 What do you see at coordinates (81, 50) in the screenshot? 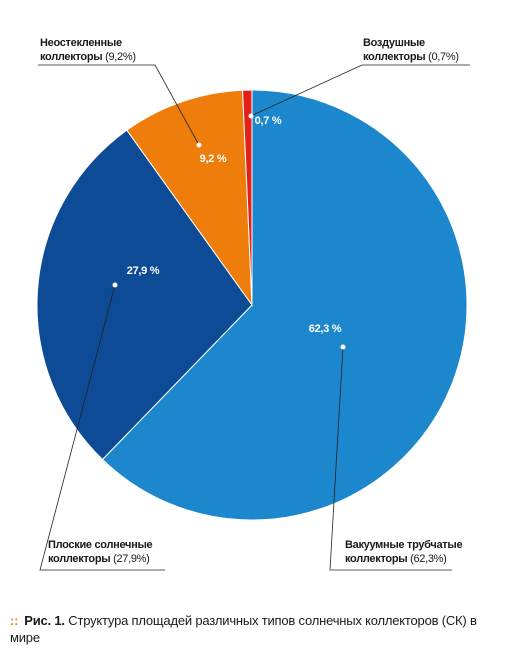
I see `category-name: Неостекленные коллекторы` at bounding box center [81, 50].